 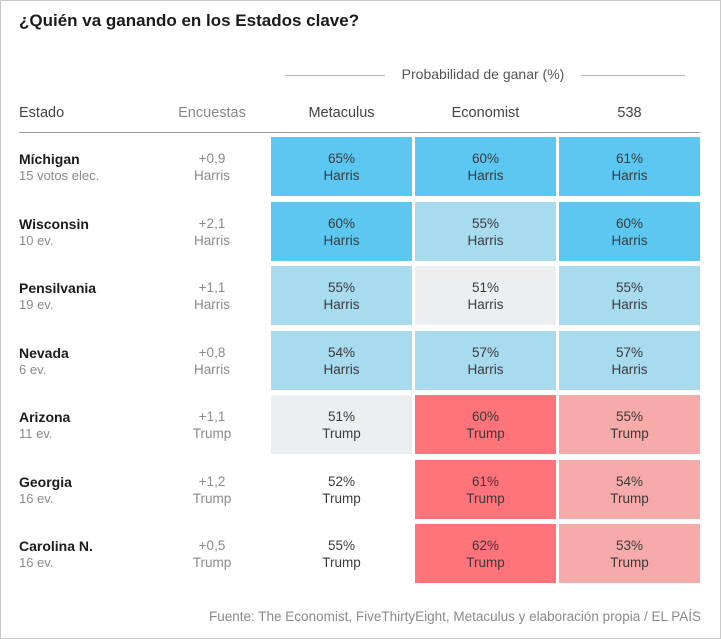 What do you see at coordinates (59, 175) in the screenshot?
I see `state-electoral-votes: 15 votos elec.` at bounding box center [59, 175].